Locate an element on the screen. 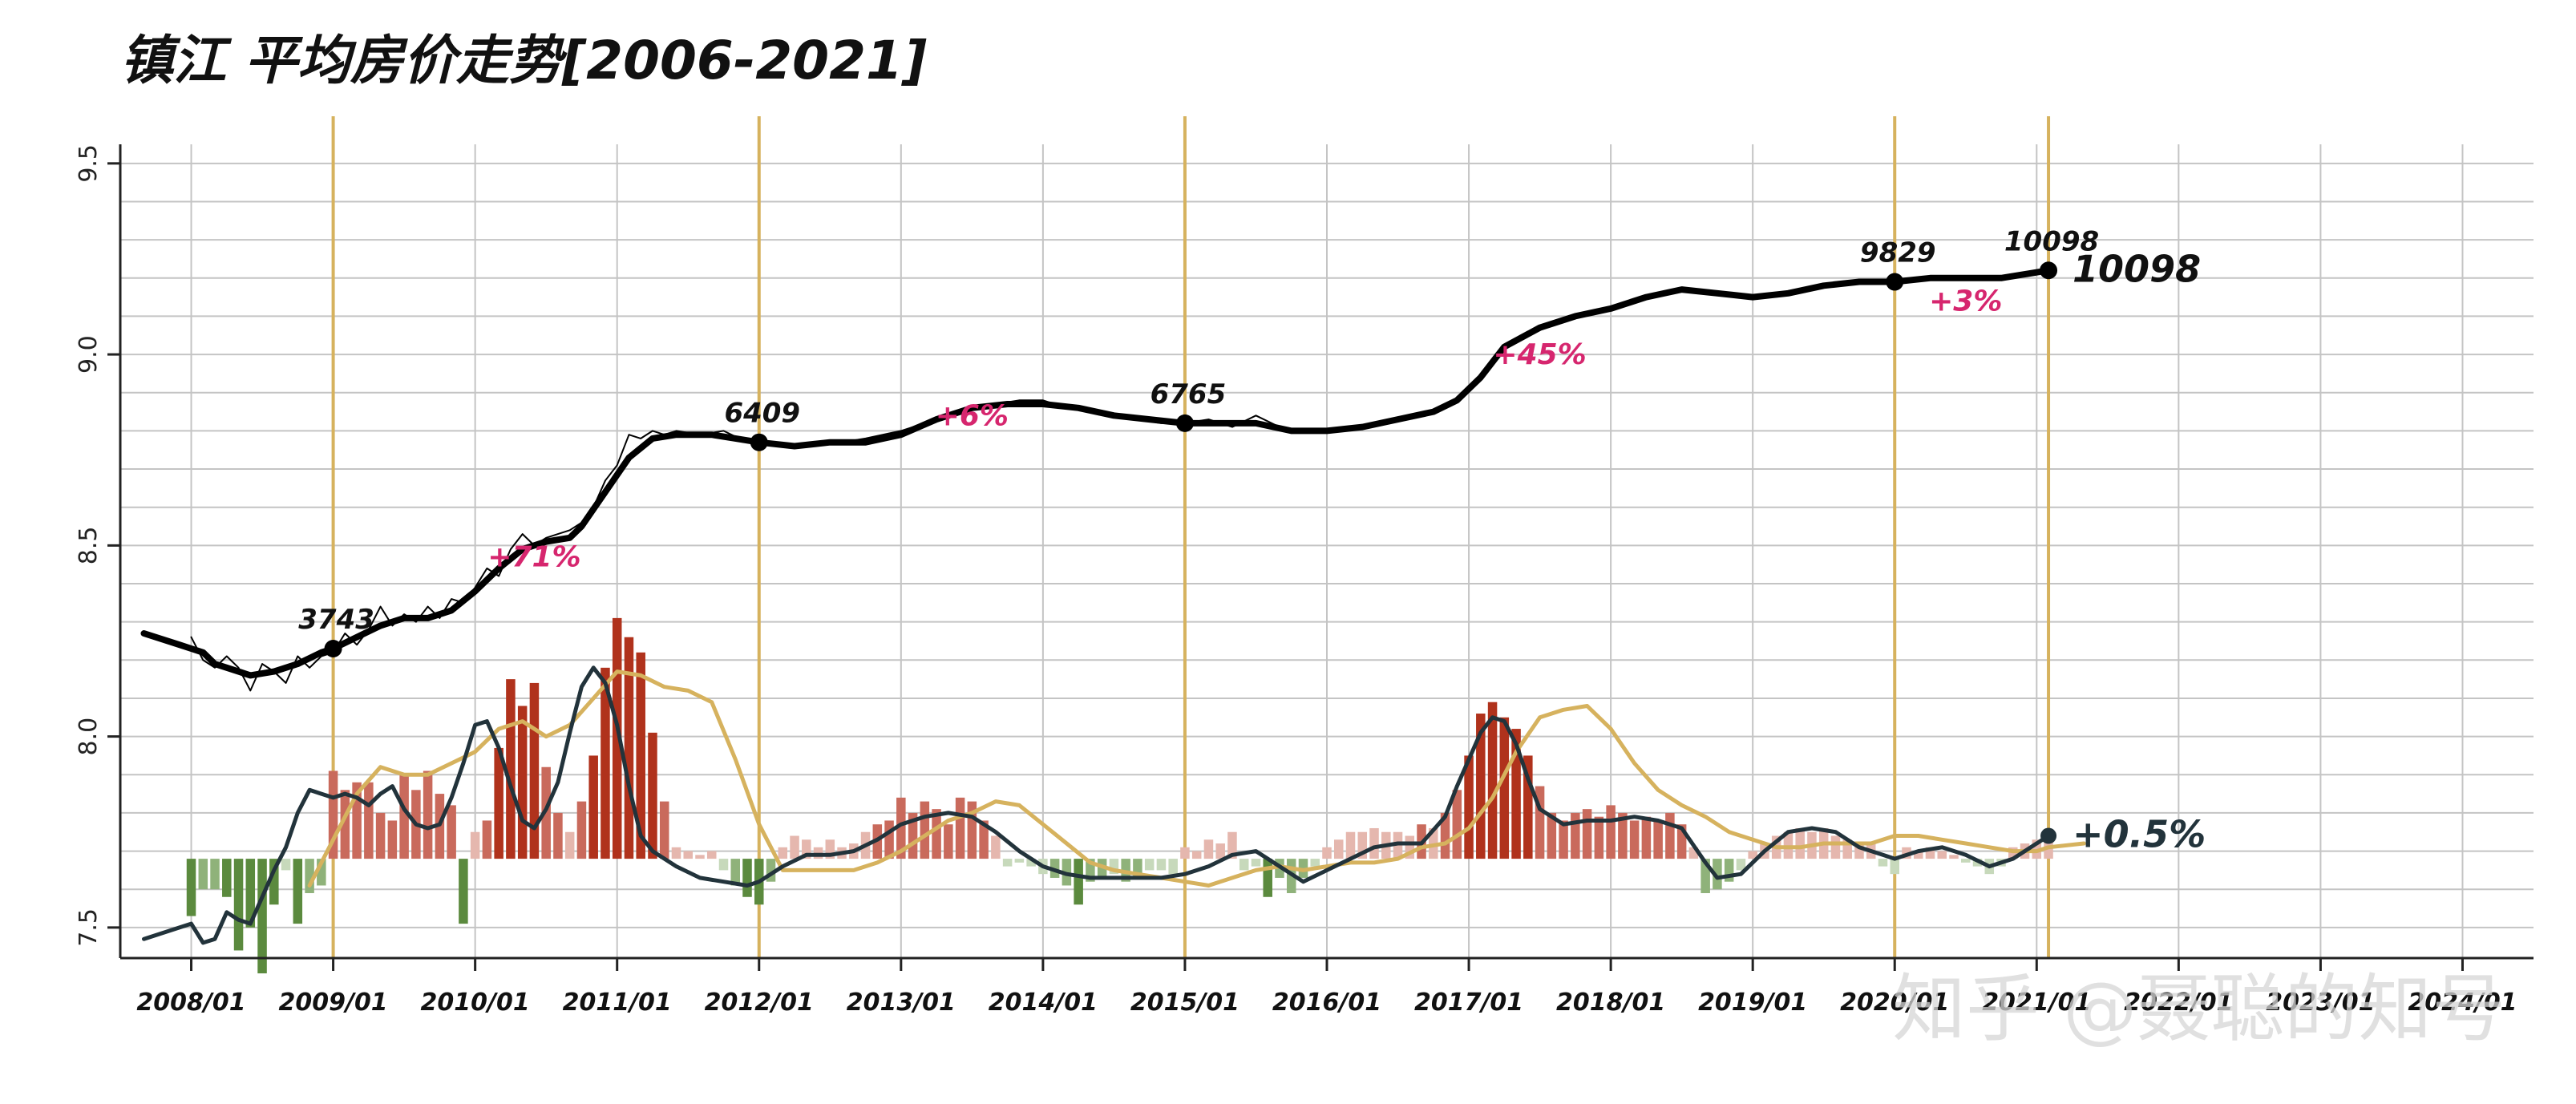 The width and height of the screenshot is (2576, 1104). x-tick-label: 2011/01 is located at coordinates (617, 1003).